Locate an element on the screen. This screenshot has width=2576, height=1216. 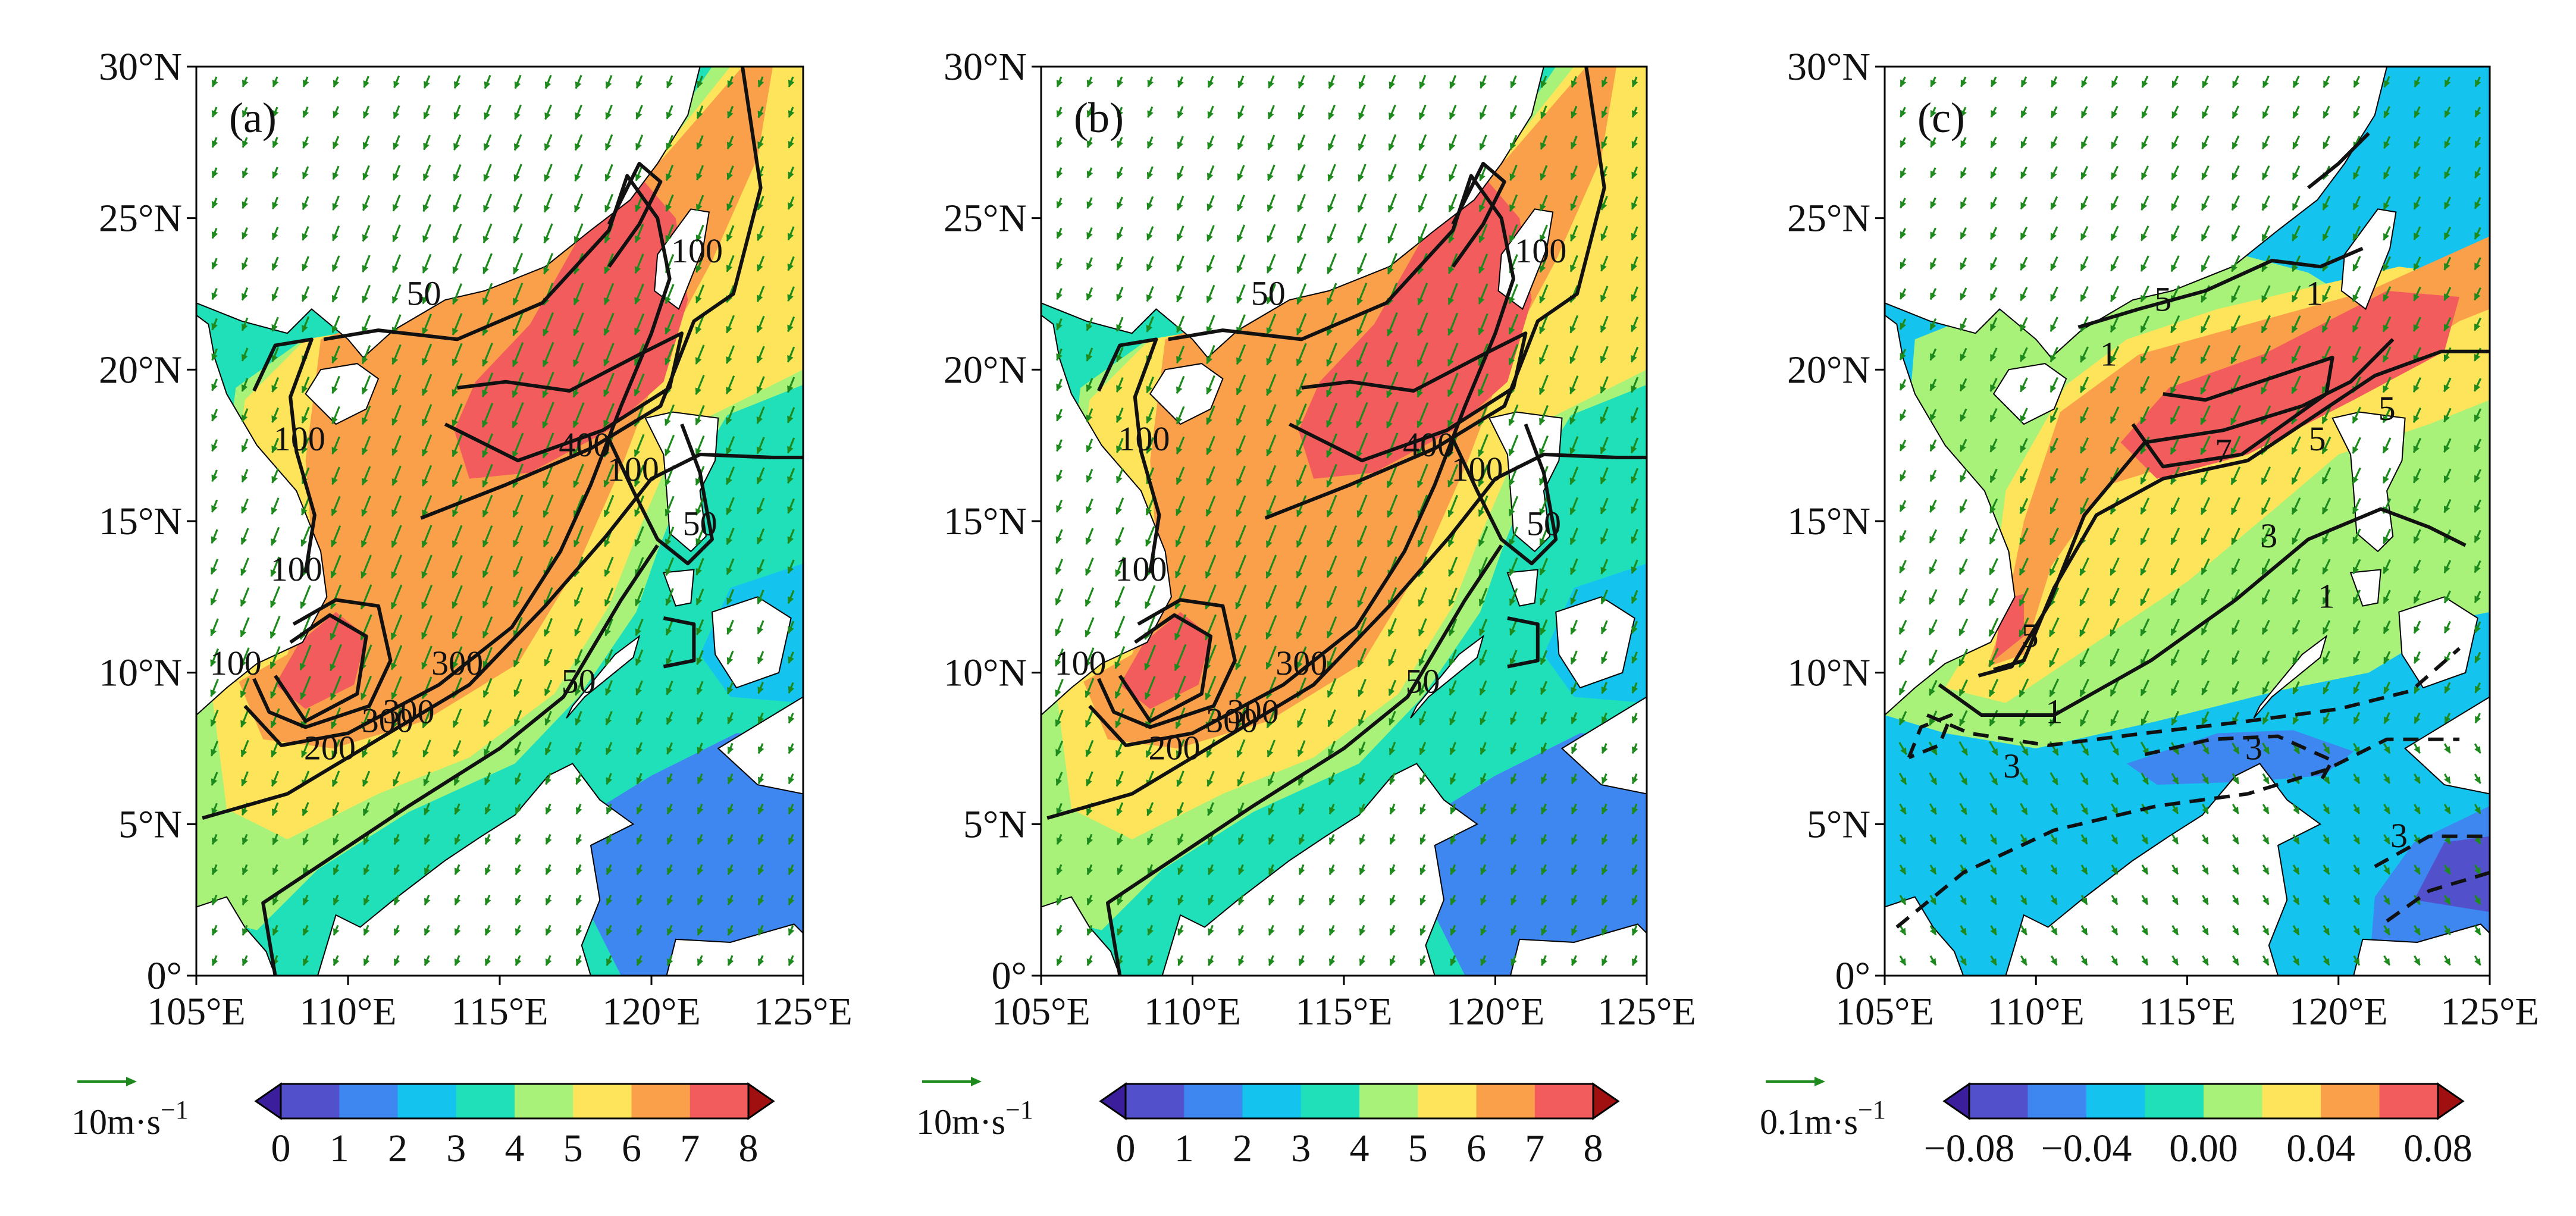
contour-label: 100 is located at coordinates (1081, 663).